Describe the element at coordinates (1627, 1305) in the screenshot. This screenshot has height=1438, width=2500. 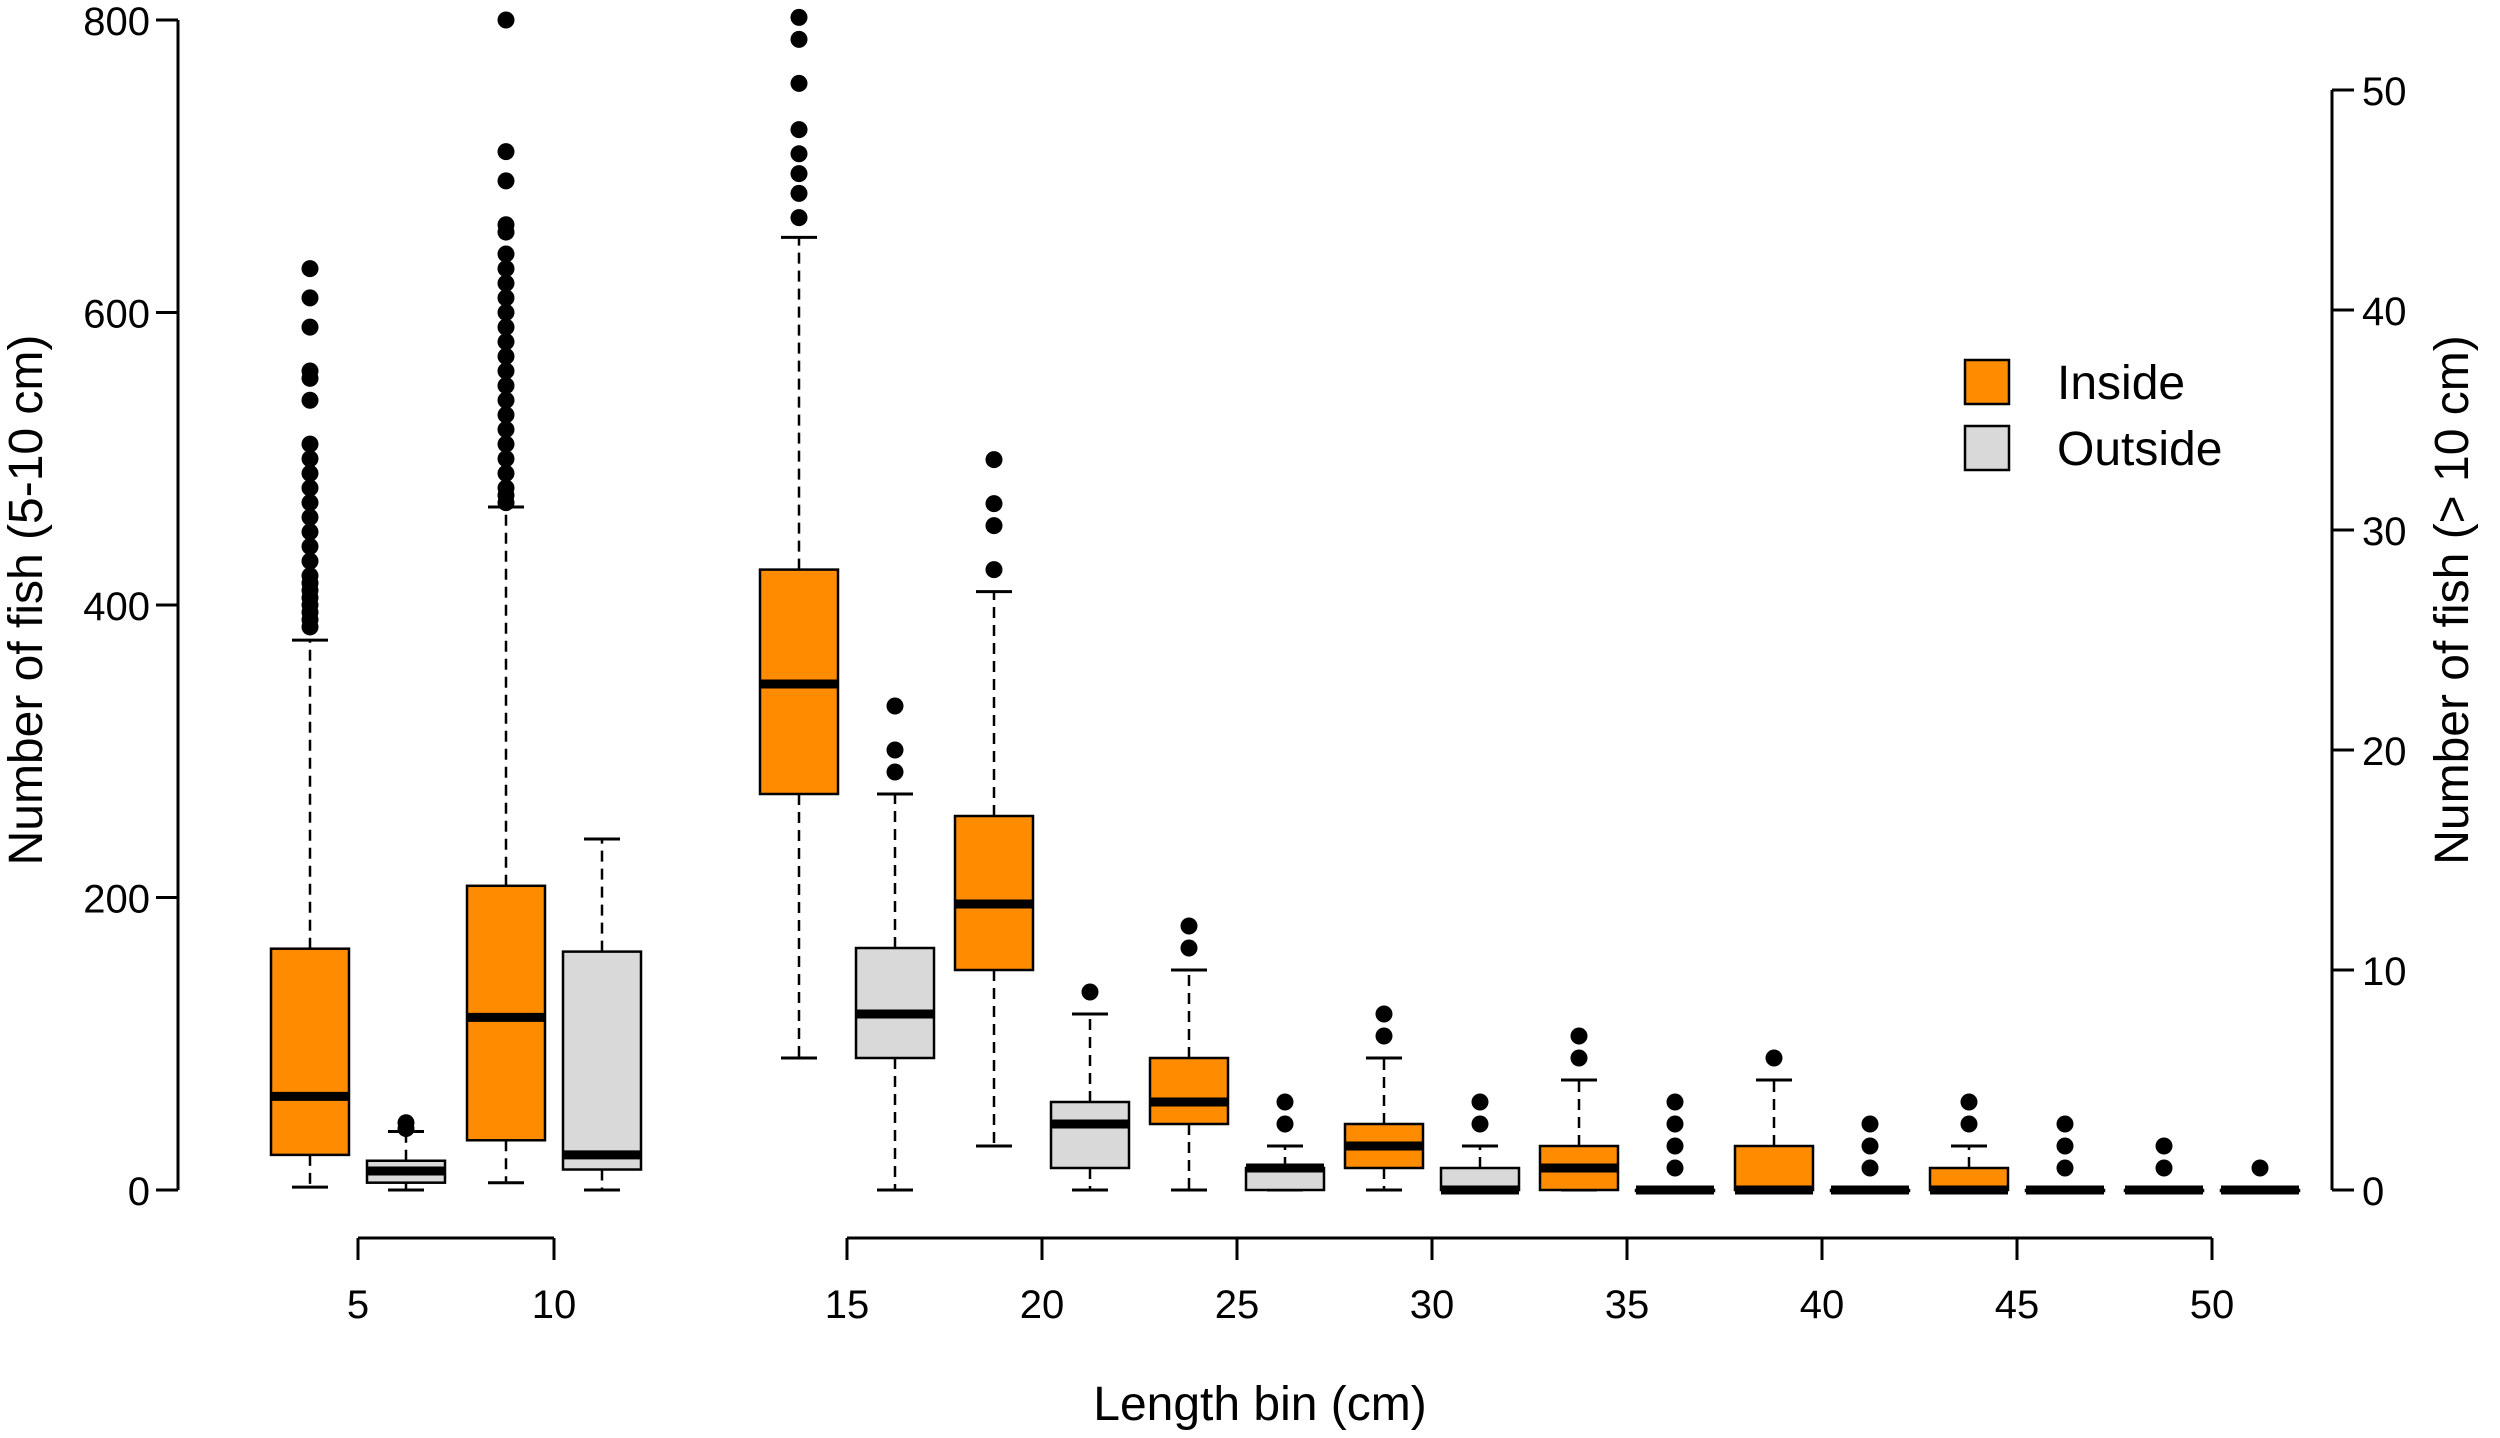
I see `x-tick-label: 35` at that location.